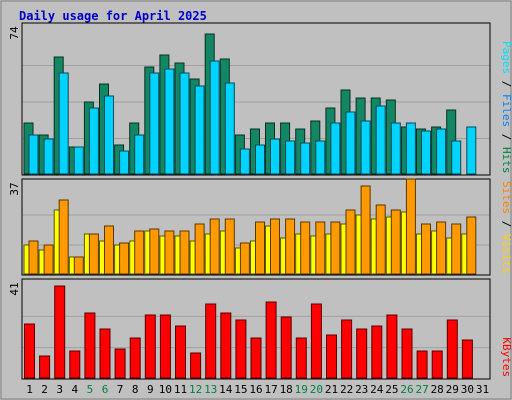  What do you see at coordinates (74, 389) in the screenshot?
I see `x-tick-label: 4` at bounding box center [74, 389].